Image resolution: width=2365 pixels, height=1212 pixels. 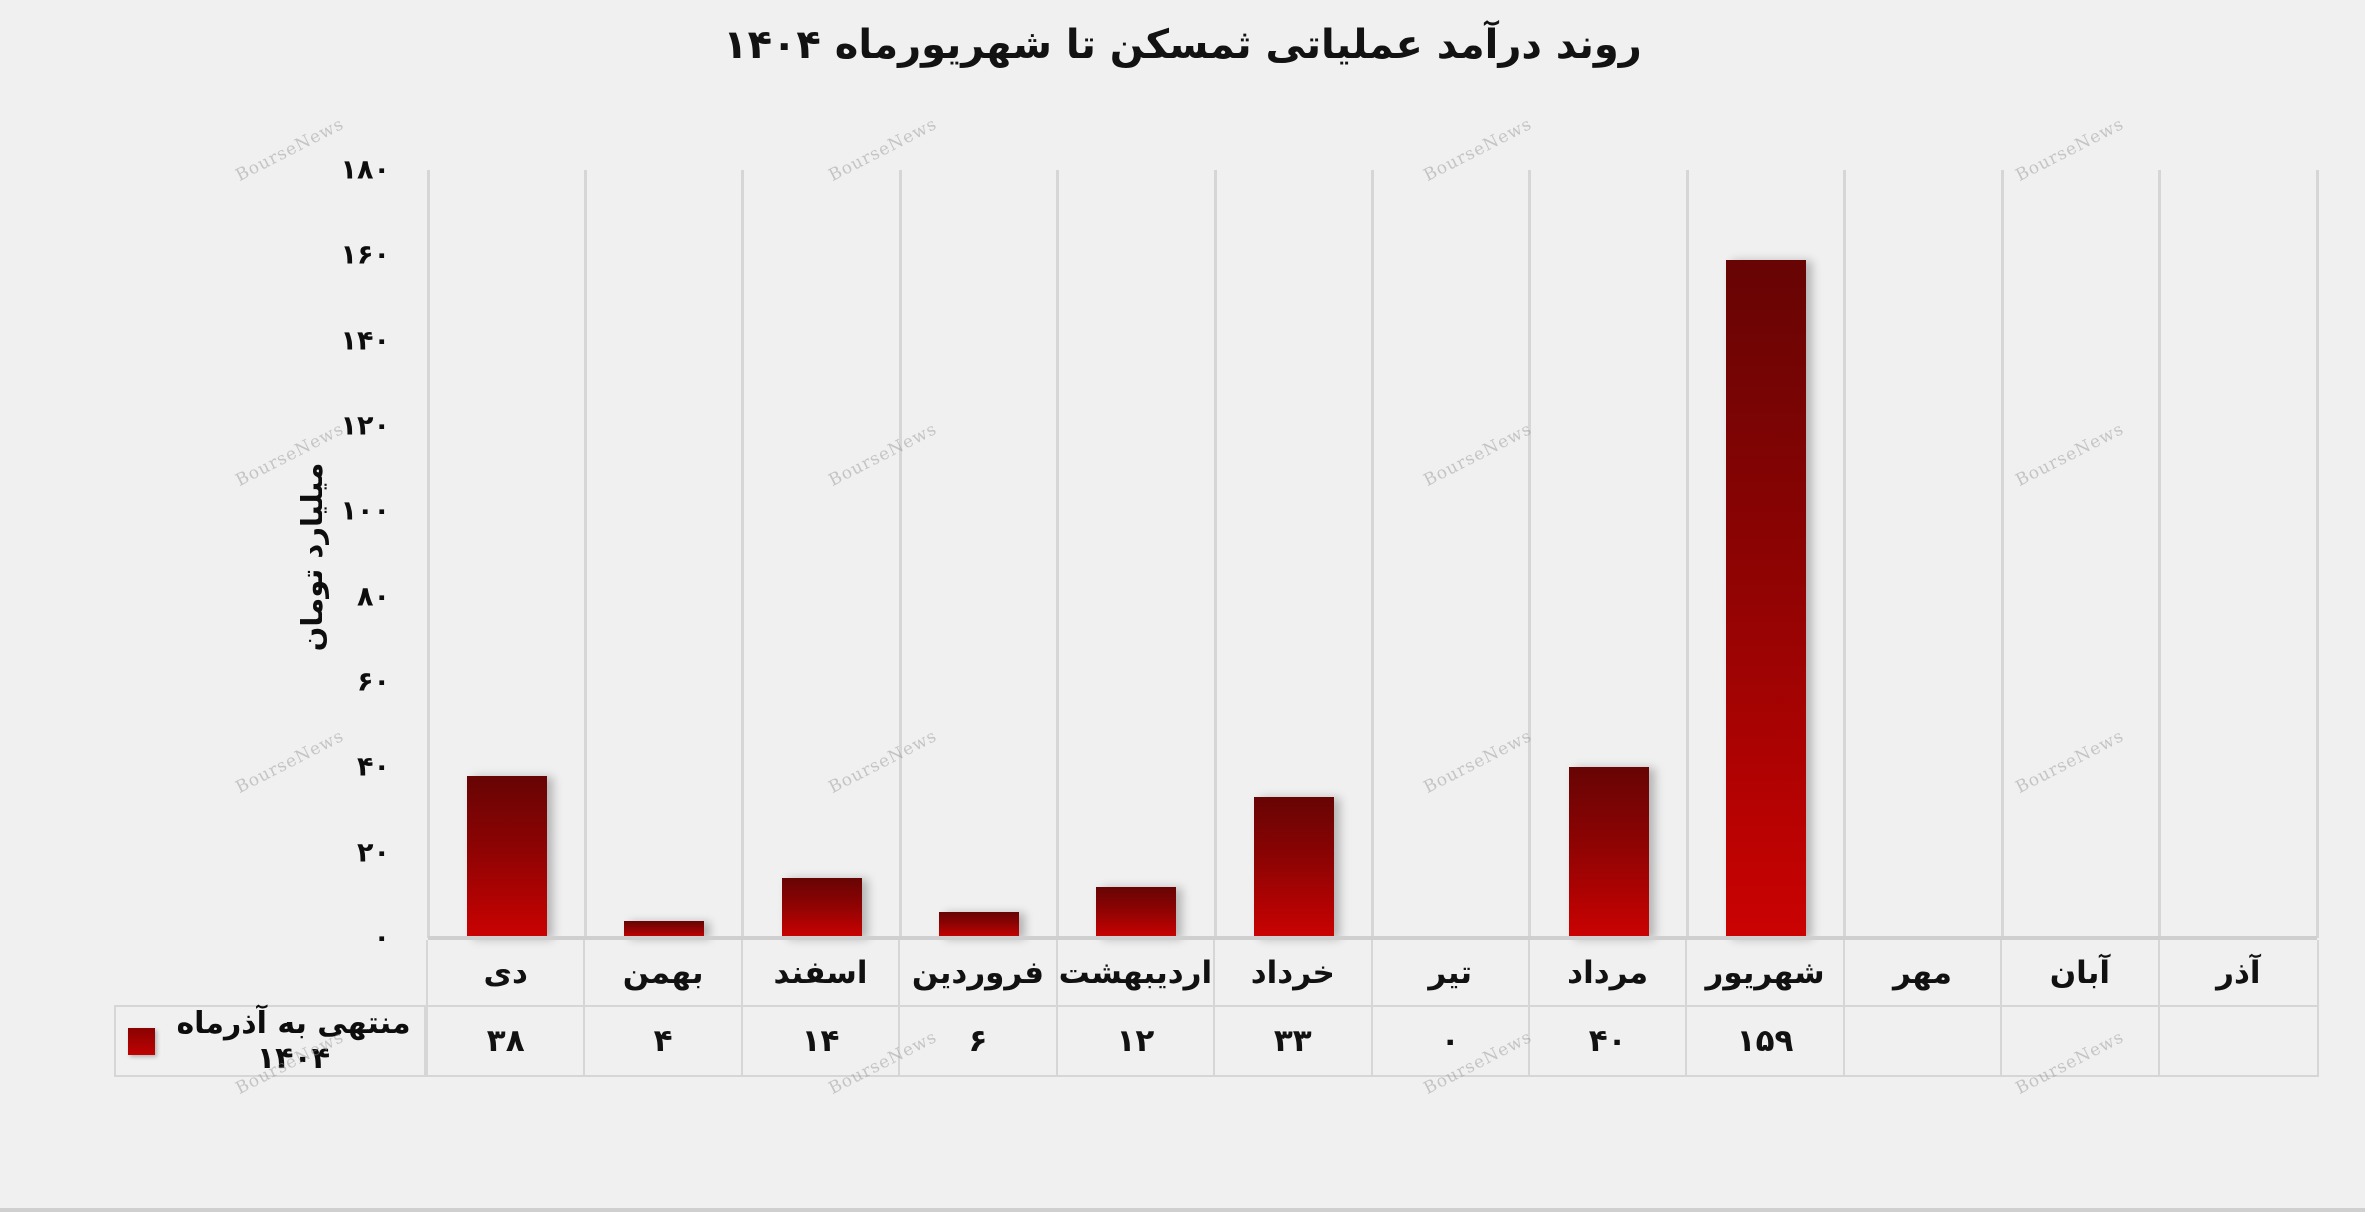 I want to click on value-cell: ۴۰, so click(x=1609, y=1041).